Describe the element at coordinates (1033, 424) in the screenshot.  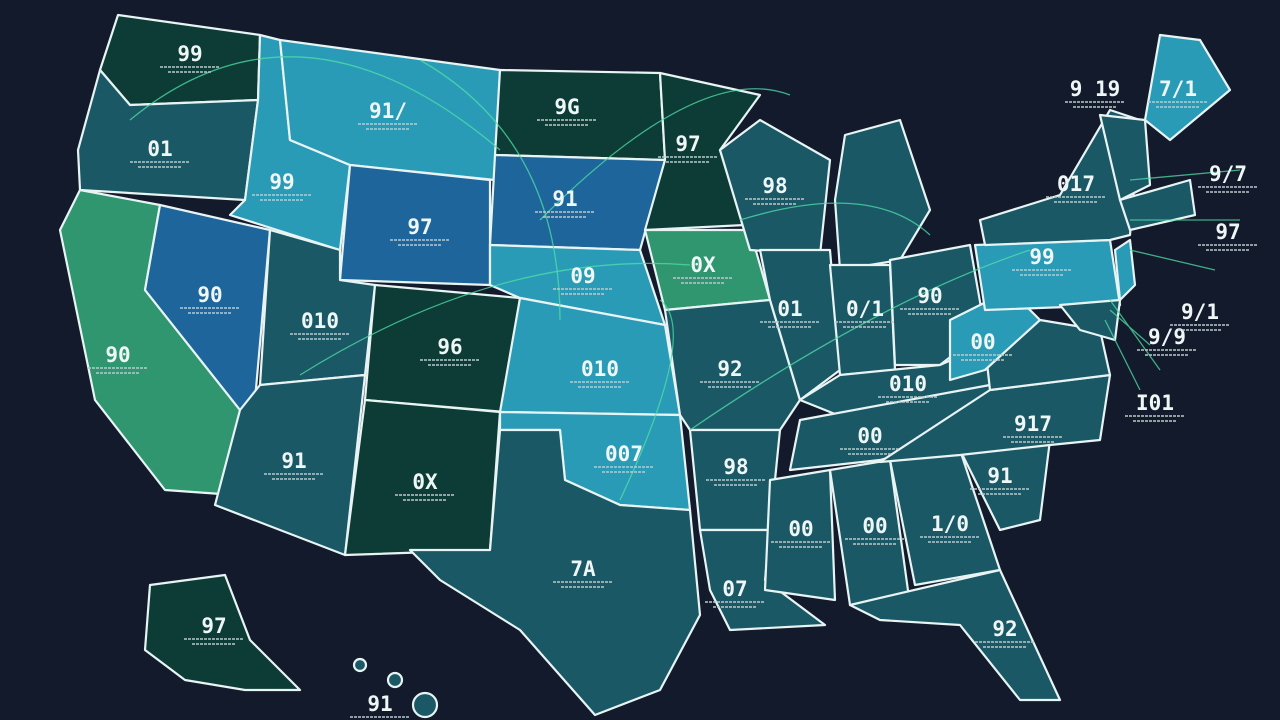
I see `state-label: 917` at that location.